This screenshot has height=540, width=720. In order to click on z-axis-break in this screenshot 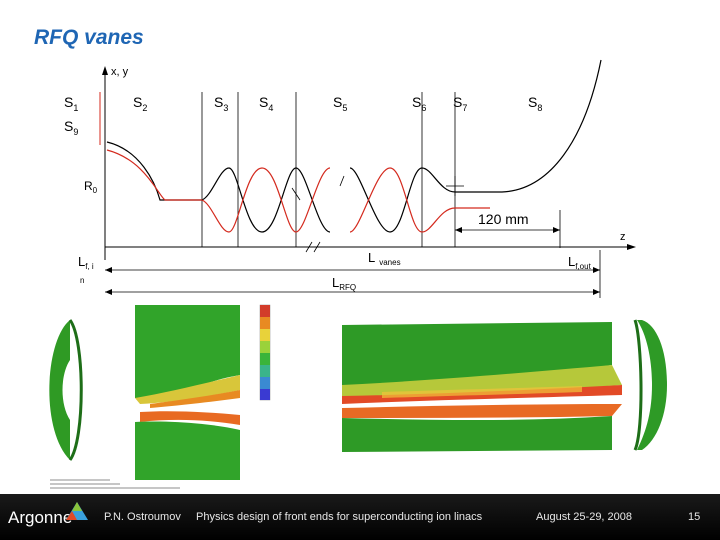, I will do `click(313, 247)`.